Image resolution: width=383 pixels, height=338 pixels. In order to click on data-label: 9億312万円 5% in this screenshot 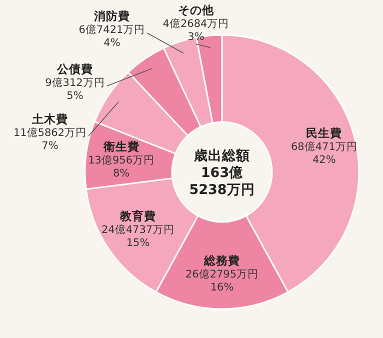, I will do `click(75, 89)`.